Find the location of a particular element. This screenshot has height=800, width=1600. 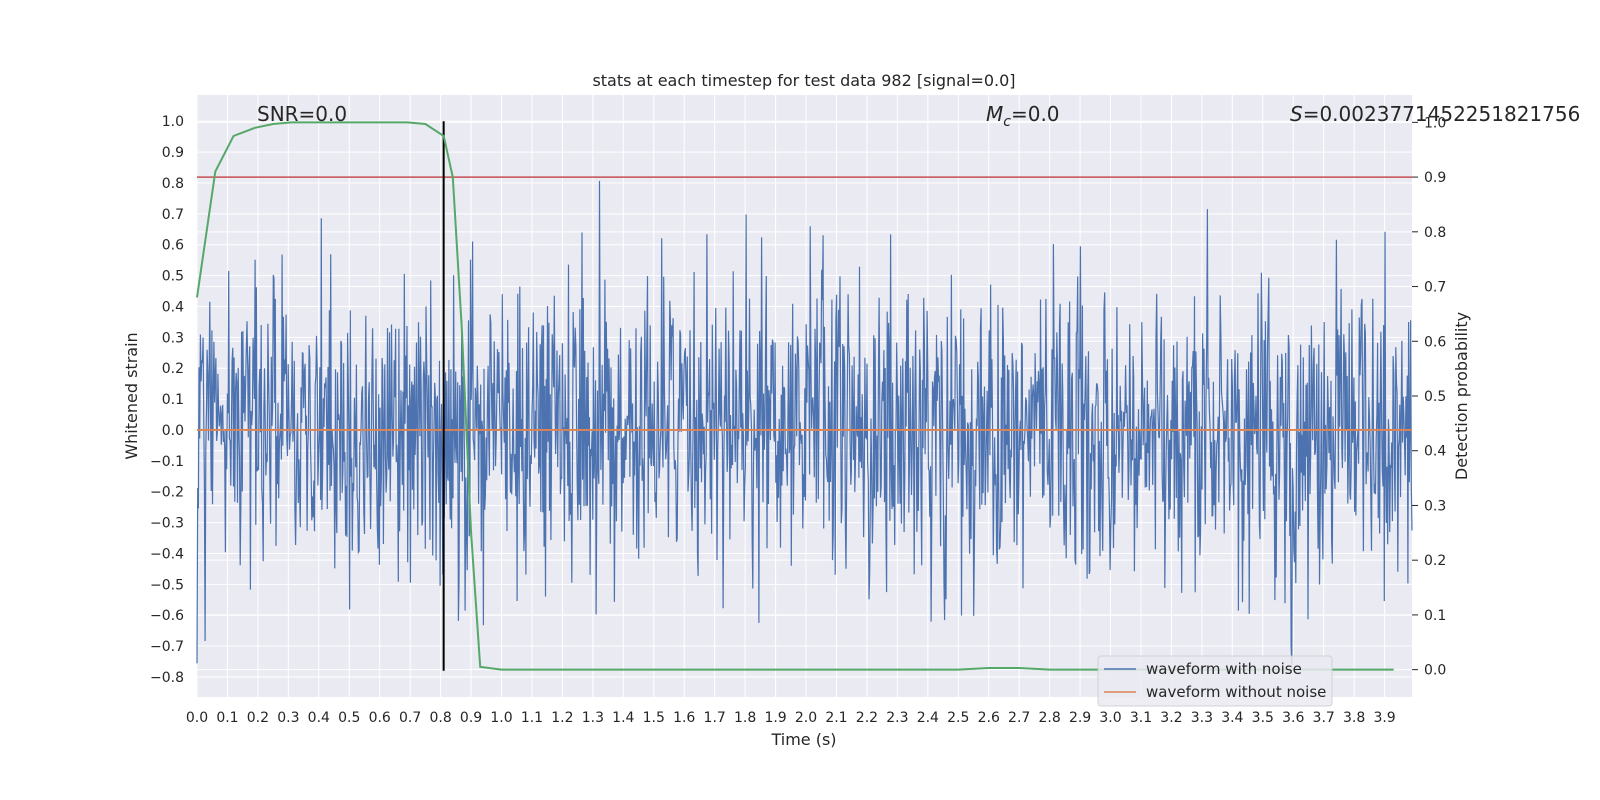

x-tick-label: 1.4 is located at coordinates (623, 718).